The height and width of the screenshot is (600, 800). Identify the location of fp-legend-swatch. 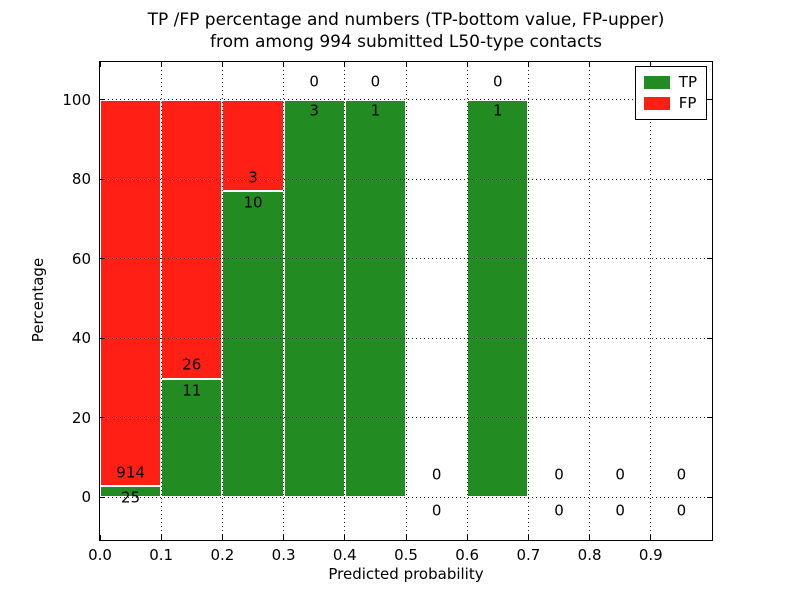
(656, 103).